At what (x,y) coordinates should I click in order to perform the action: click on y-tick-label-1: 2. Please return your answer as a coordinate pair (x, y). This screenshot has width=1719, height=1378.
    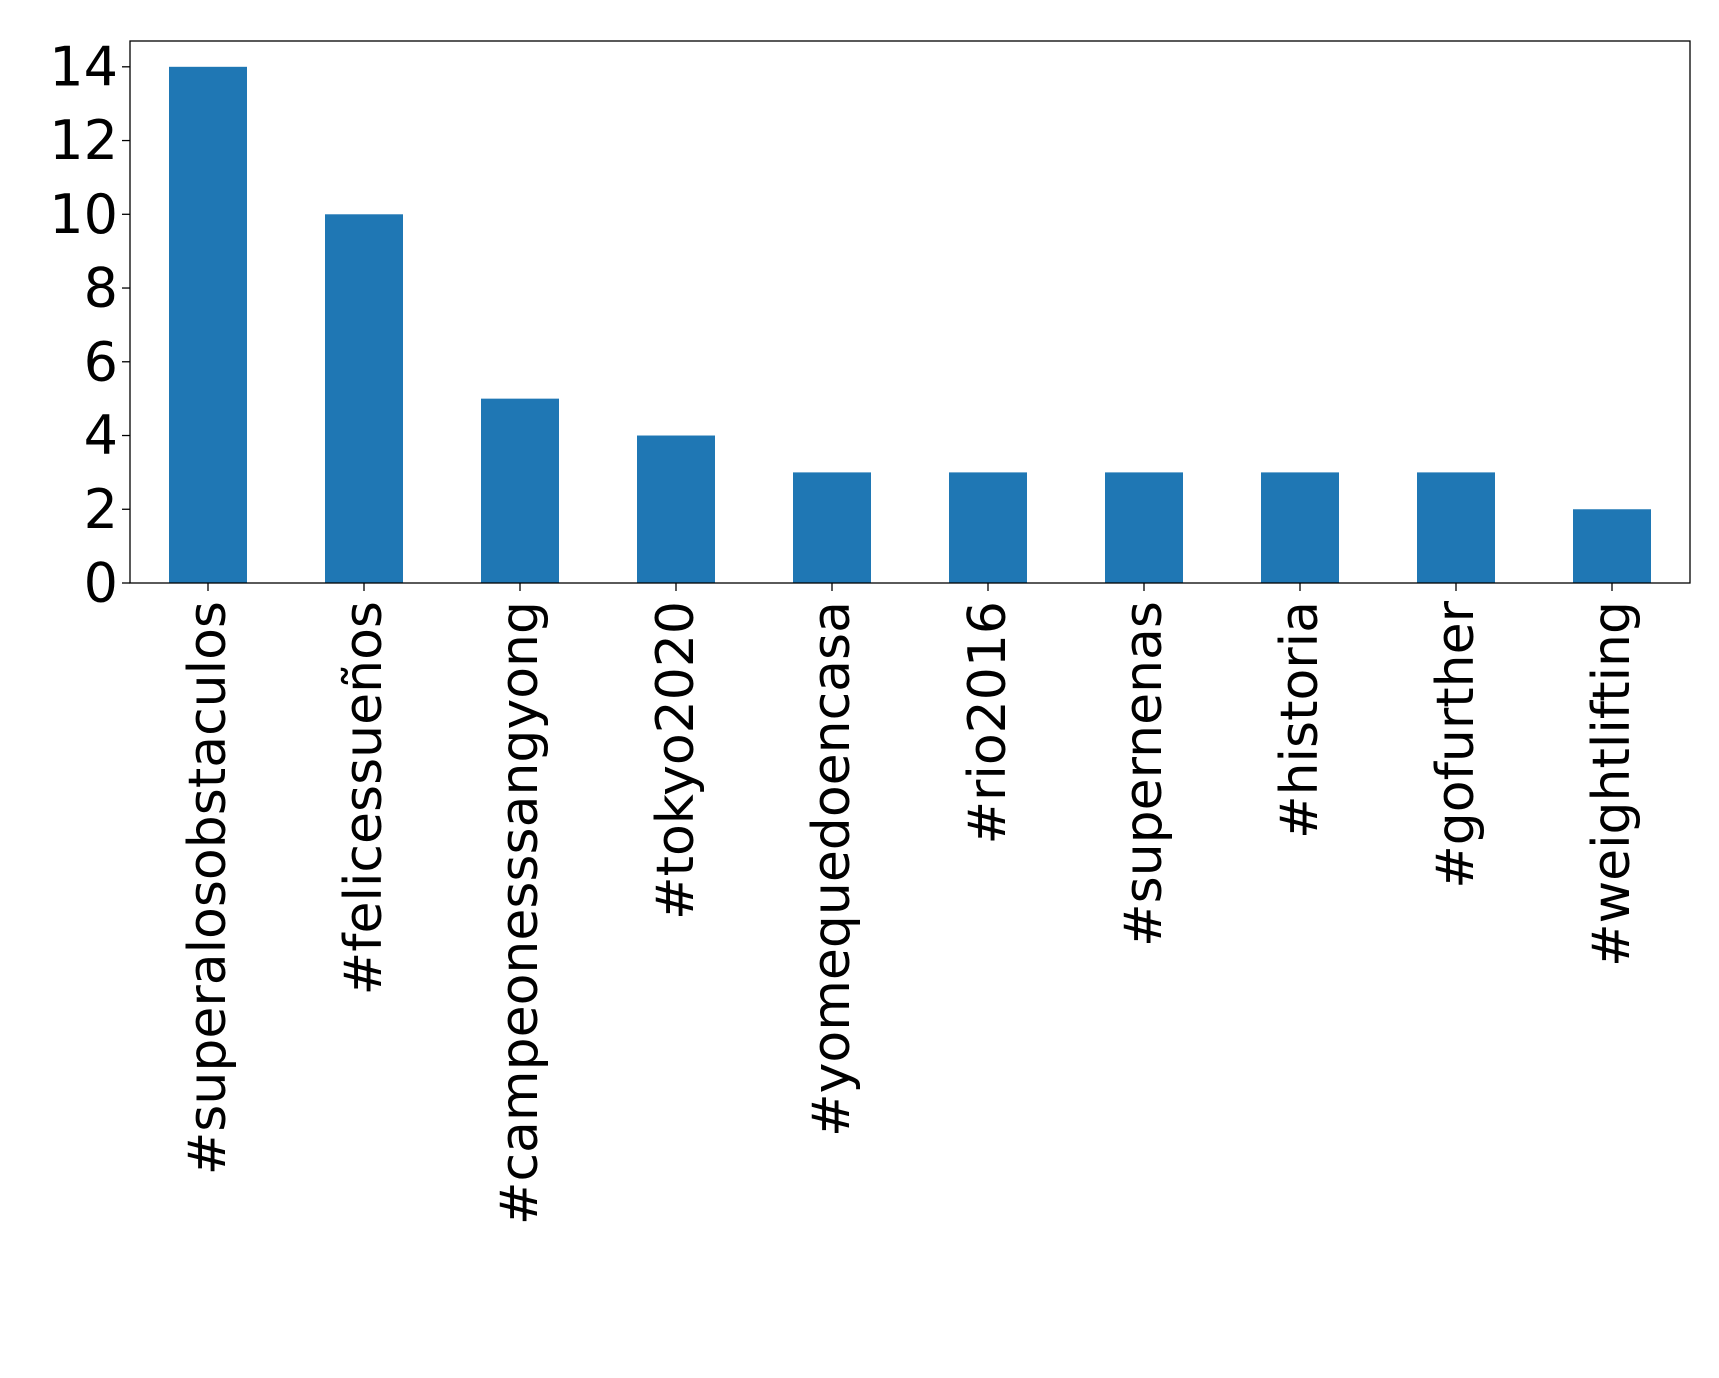
    Looking at the image, I should click on (101, 509).